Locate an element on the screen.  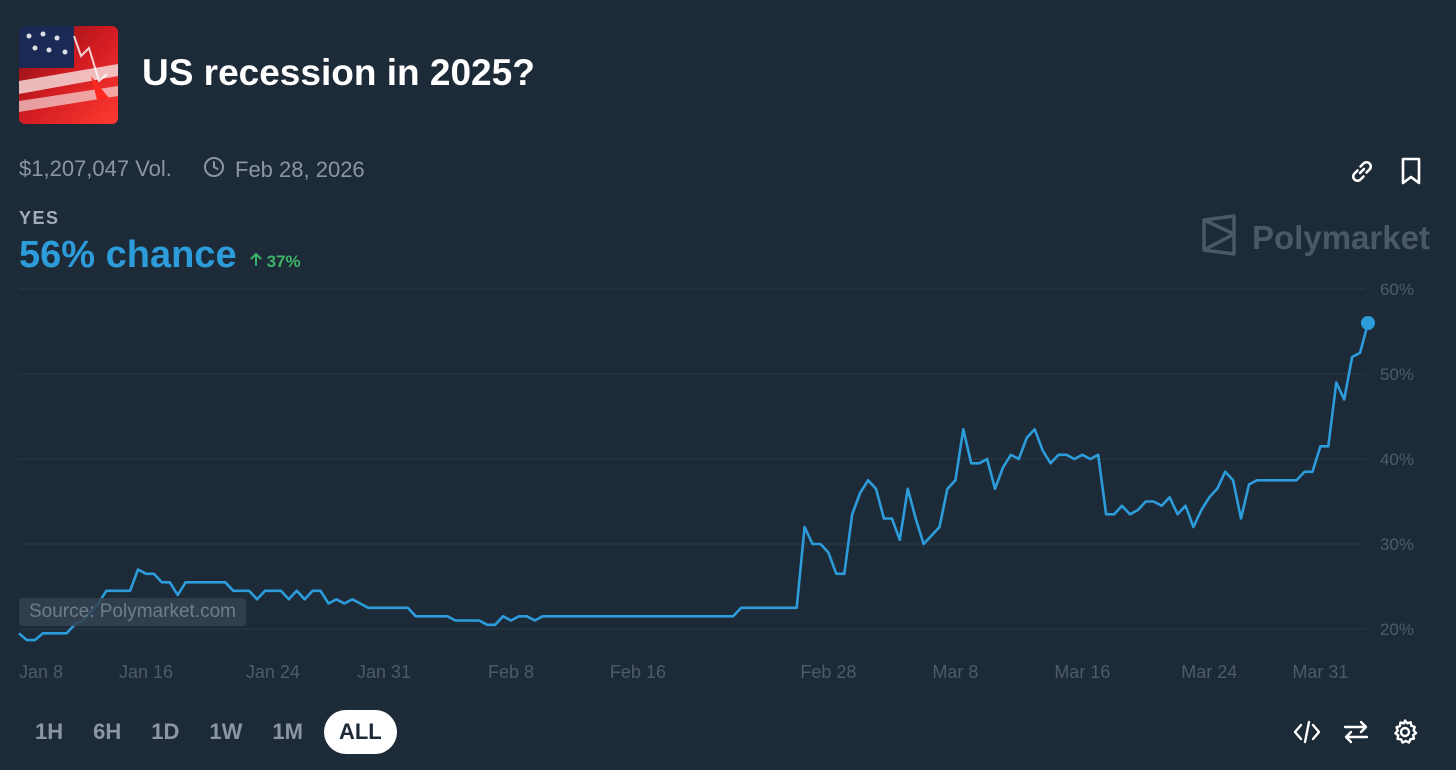
x-tick-label: Mar 24 is located at coordinates (1209, 672).